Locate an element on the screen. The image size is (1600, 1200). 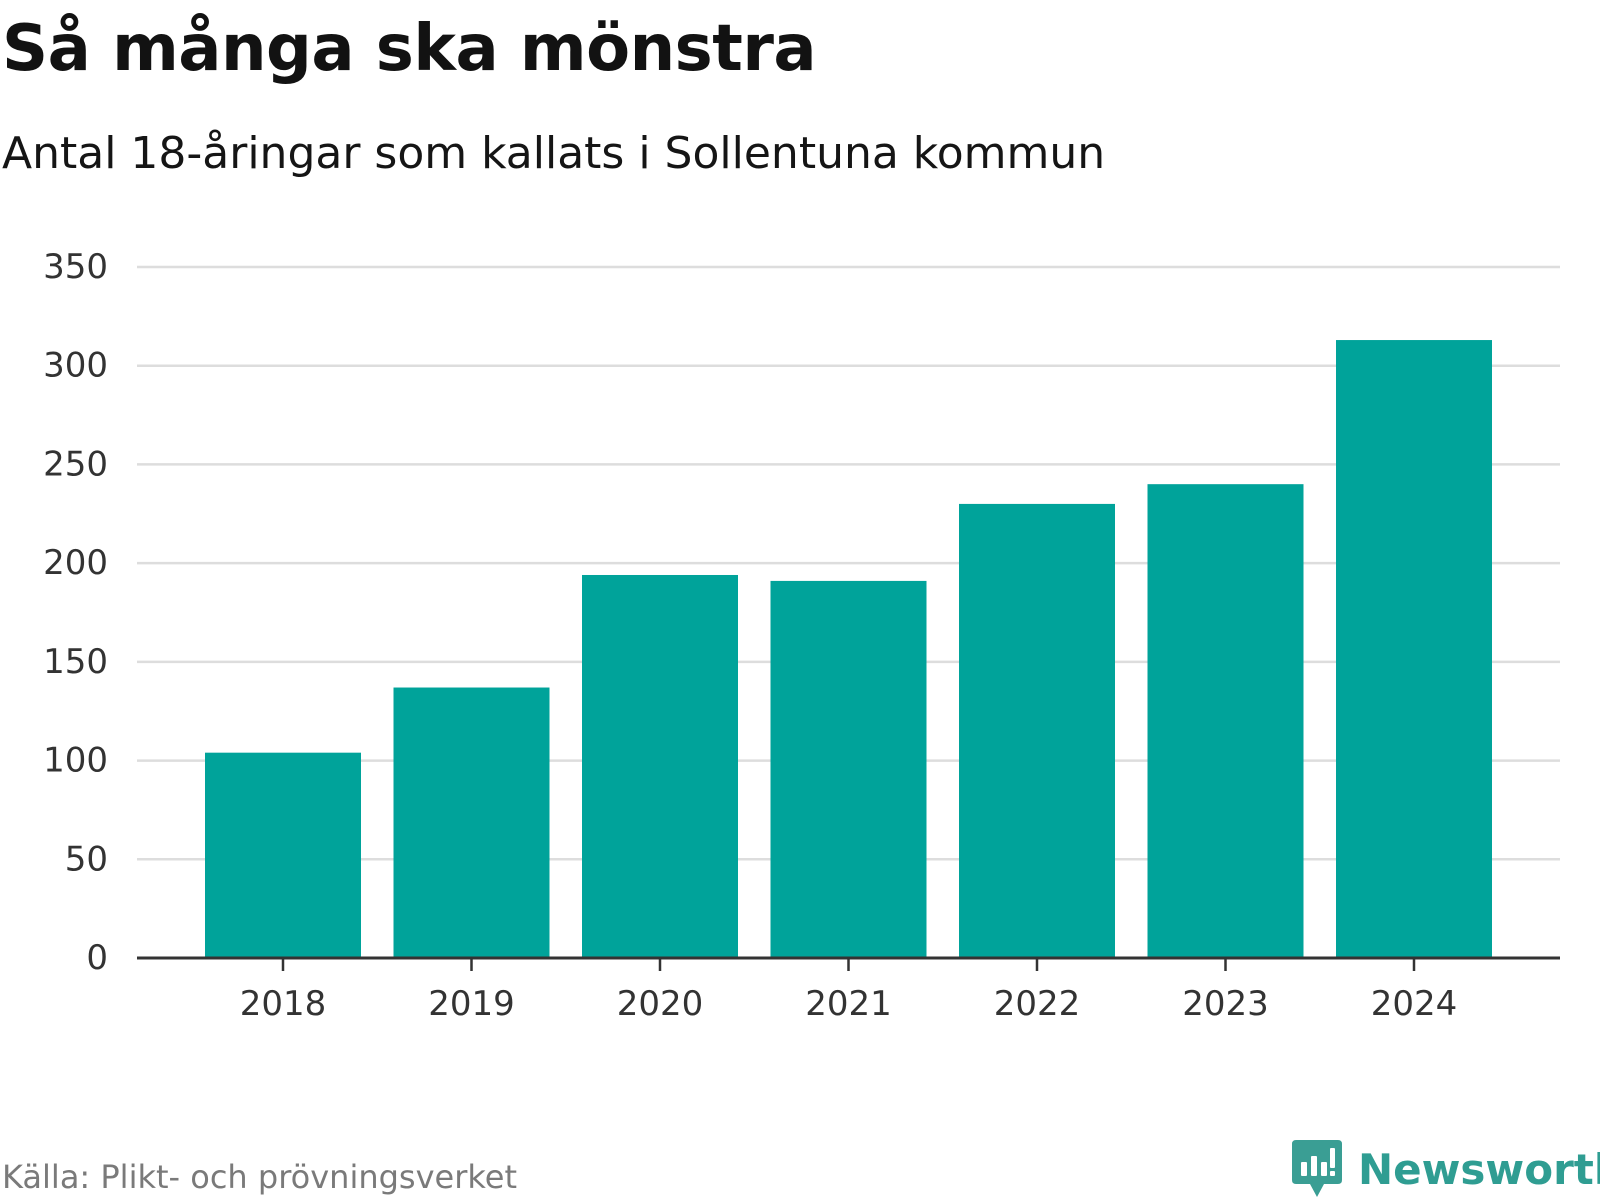
brand-logo: Newsworthy is located at coordinates (1446, 1169).